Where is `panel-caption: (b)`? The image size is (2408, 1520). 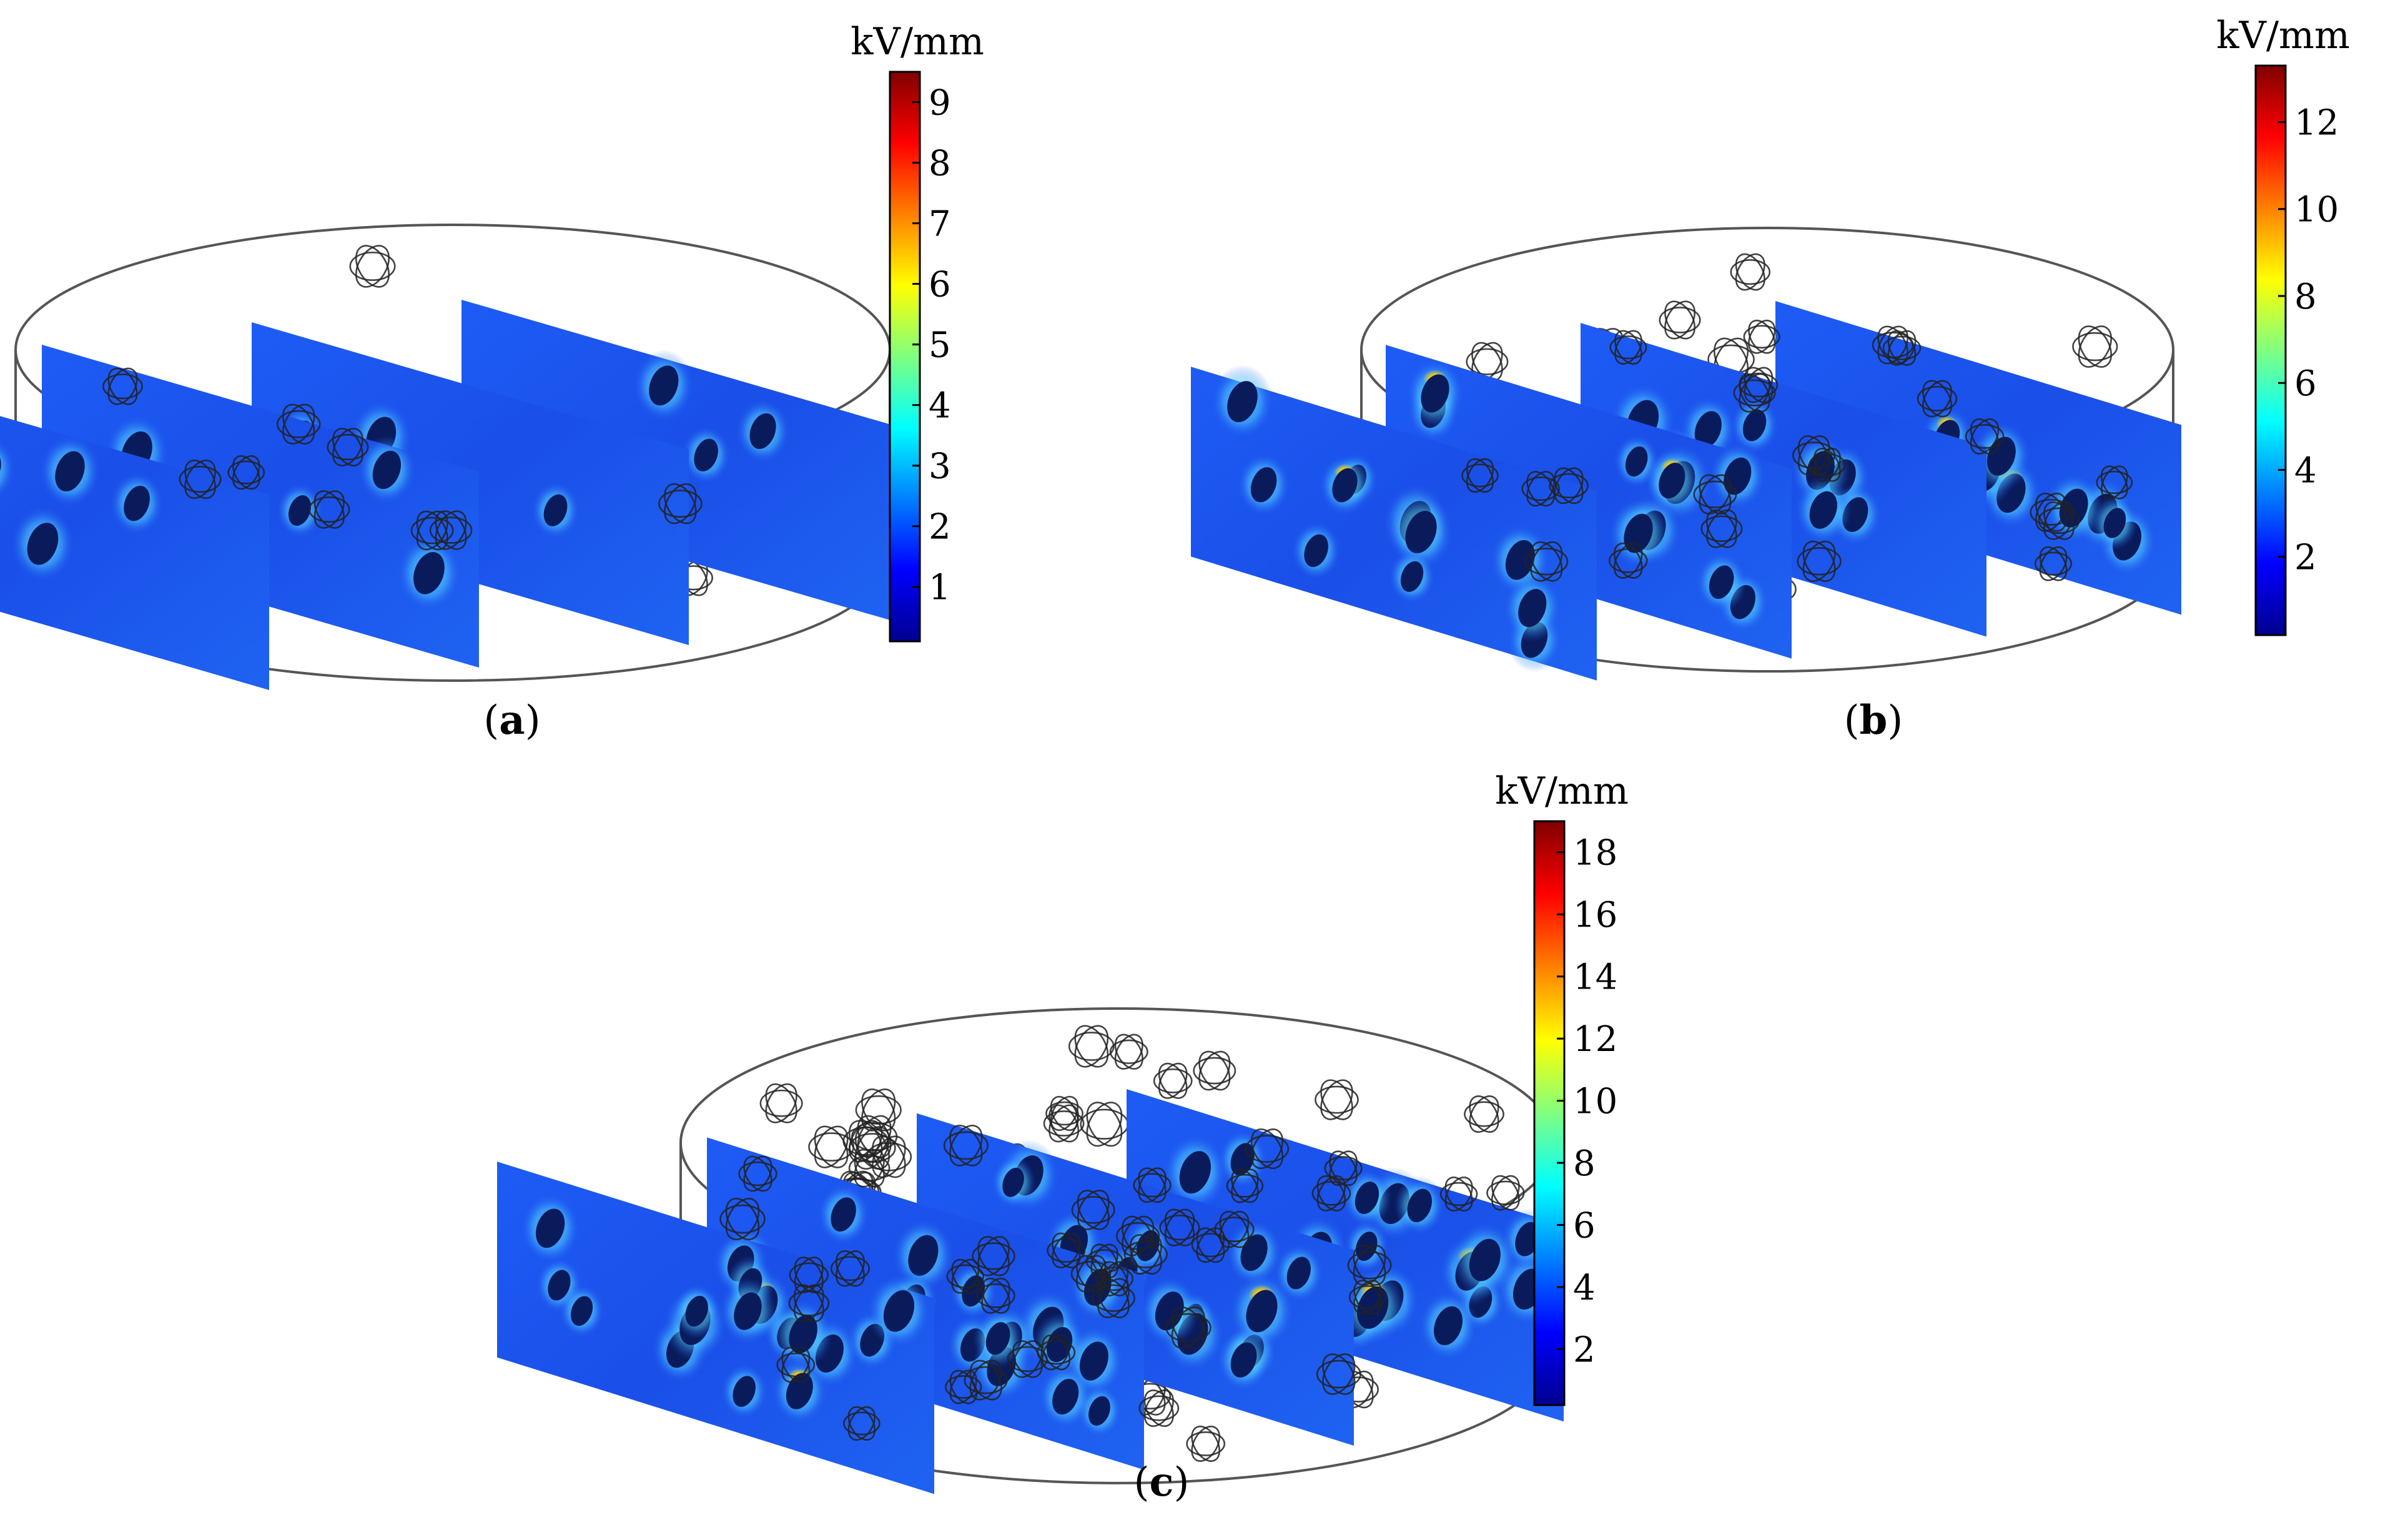 panel-caption: (b) is located at coordinates (1874, 721).